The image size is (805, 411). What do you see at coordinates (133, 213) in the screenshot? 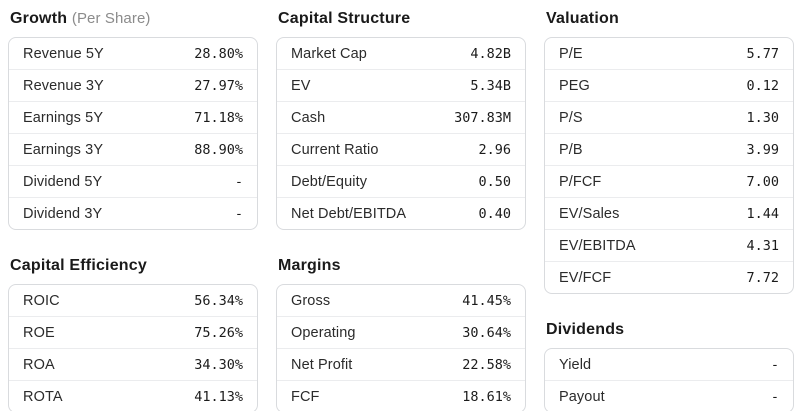
I see `table-row-dividend-3y: Dividend 3Y -` at bounding box center [133, 213].